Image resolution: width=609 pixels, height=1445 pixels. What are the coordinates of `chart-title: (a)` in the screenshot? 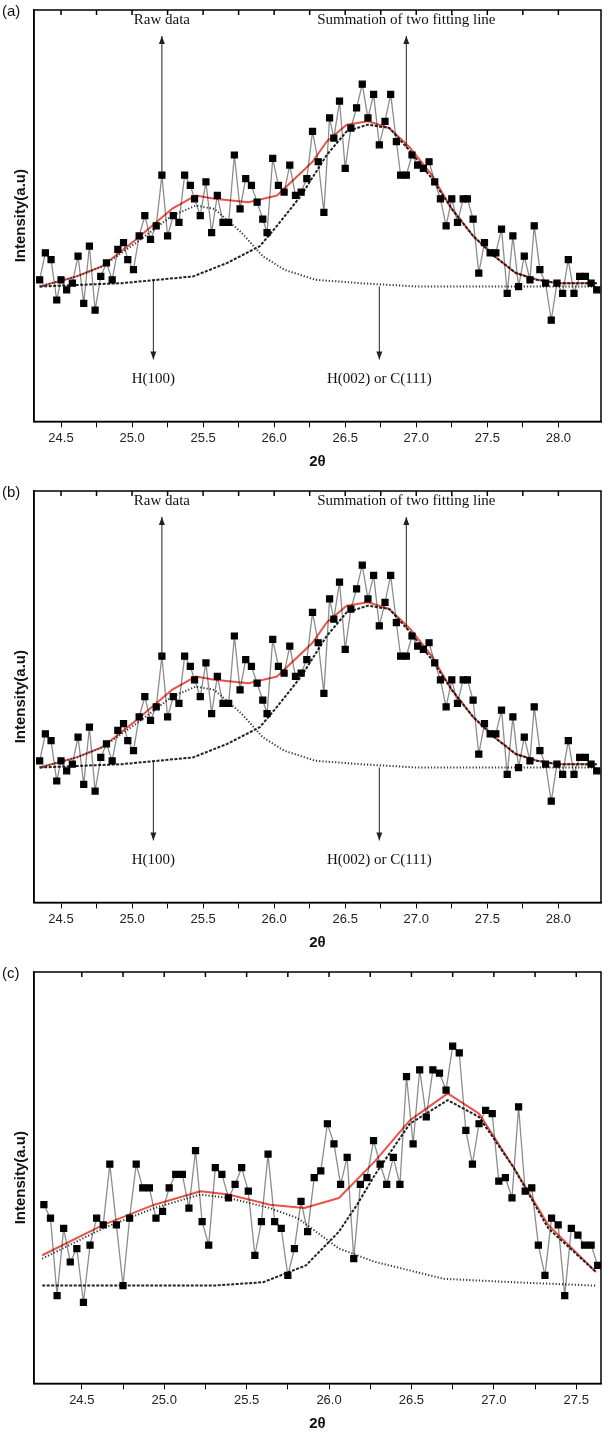 It's located at (11, 10).